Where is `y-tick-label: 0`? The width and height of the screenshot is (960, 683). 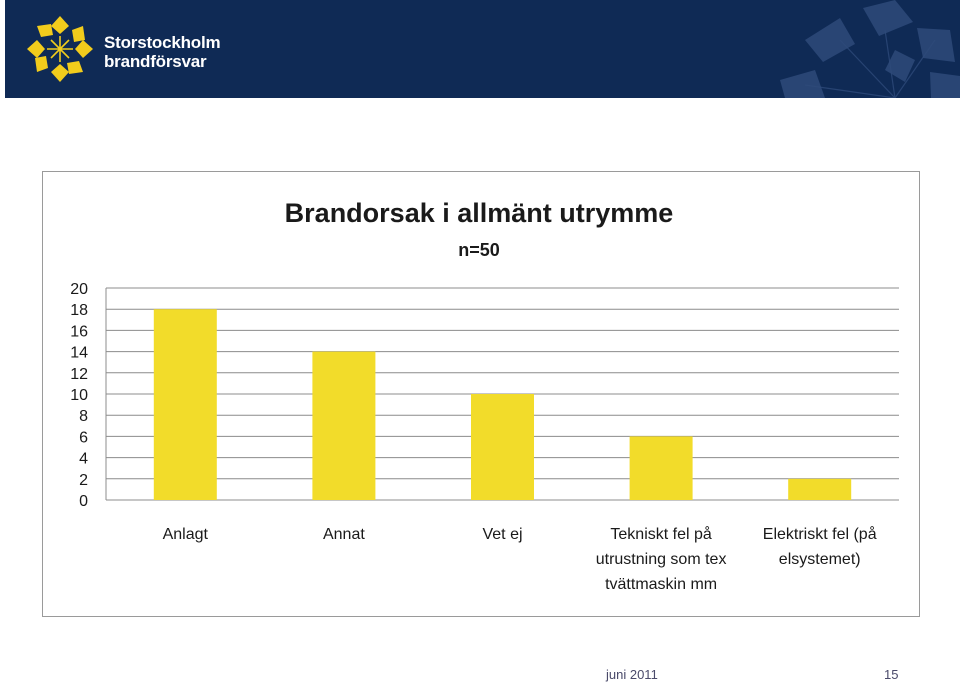
y-tick-label: 0 is located at coordinates (83, 501).